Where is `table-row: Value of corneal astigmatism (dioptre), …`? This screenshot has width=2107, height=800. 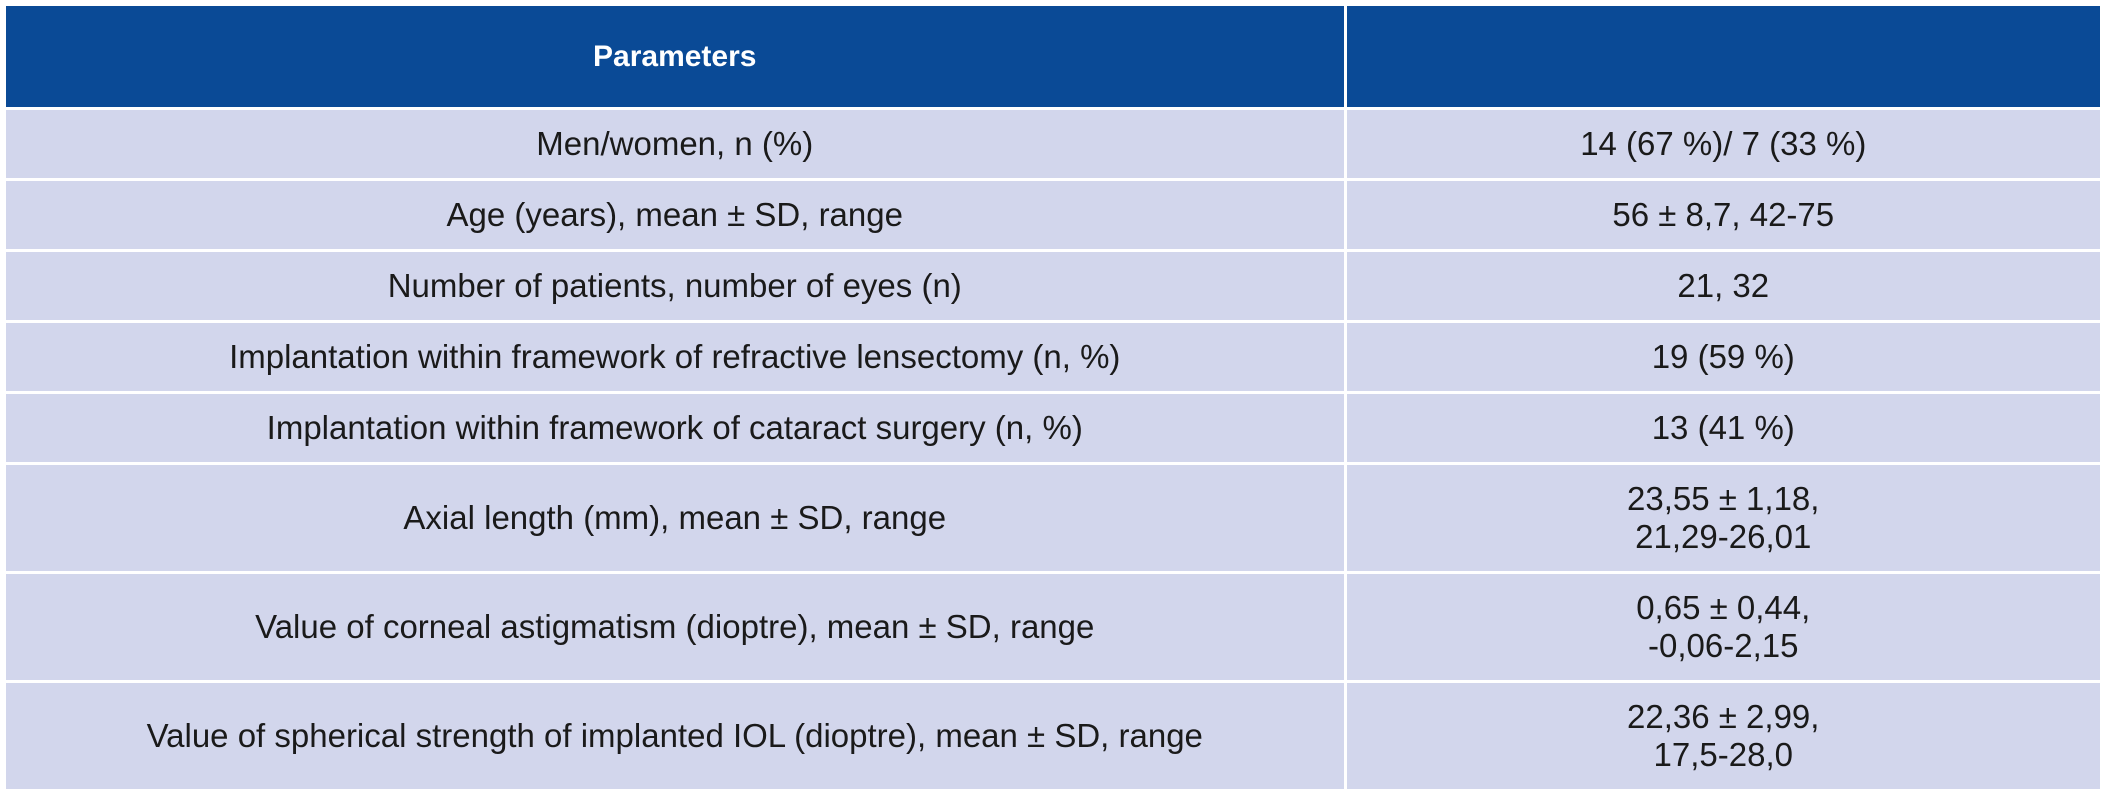 table-row: Value of corneal astigmatism (dioptre), … is located at coordinates (1053, 626).